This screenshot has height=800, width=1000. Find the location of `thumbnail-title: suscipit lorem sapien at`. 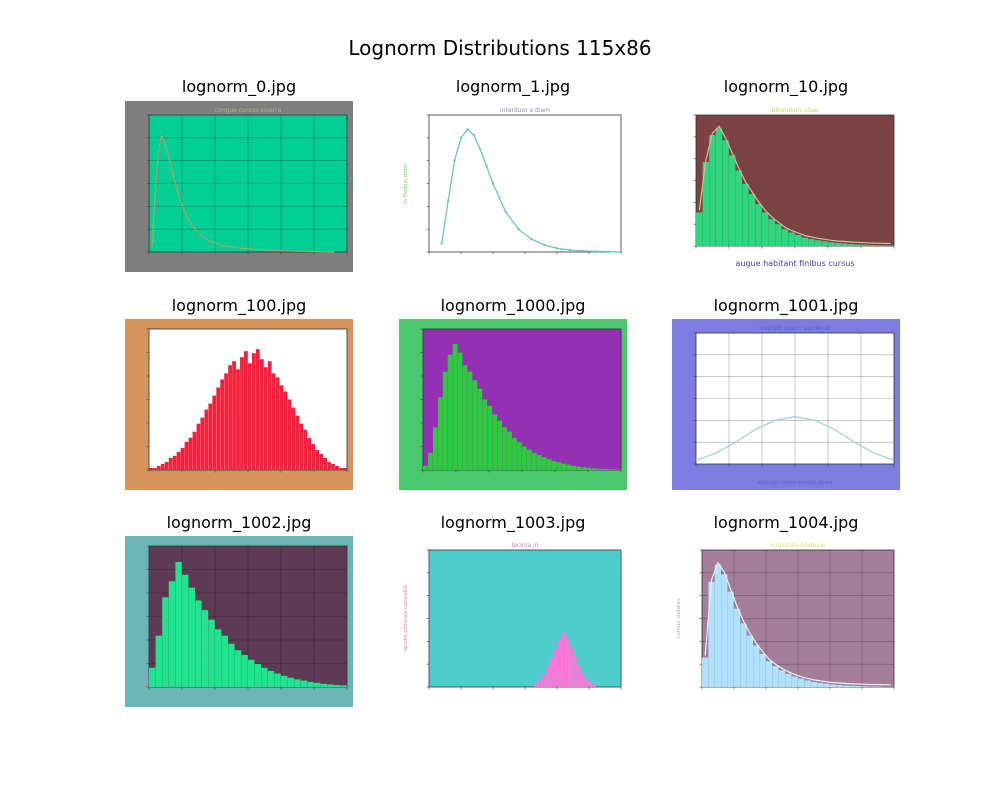

thumbnail-title: suscipit lorem sapien at is located at coordinates (795, 328).